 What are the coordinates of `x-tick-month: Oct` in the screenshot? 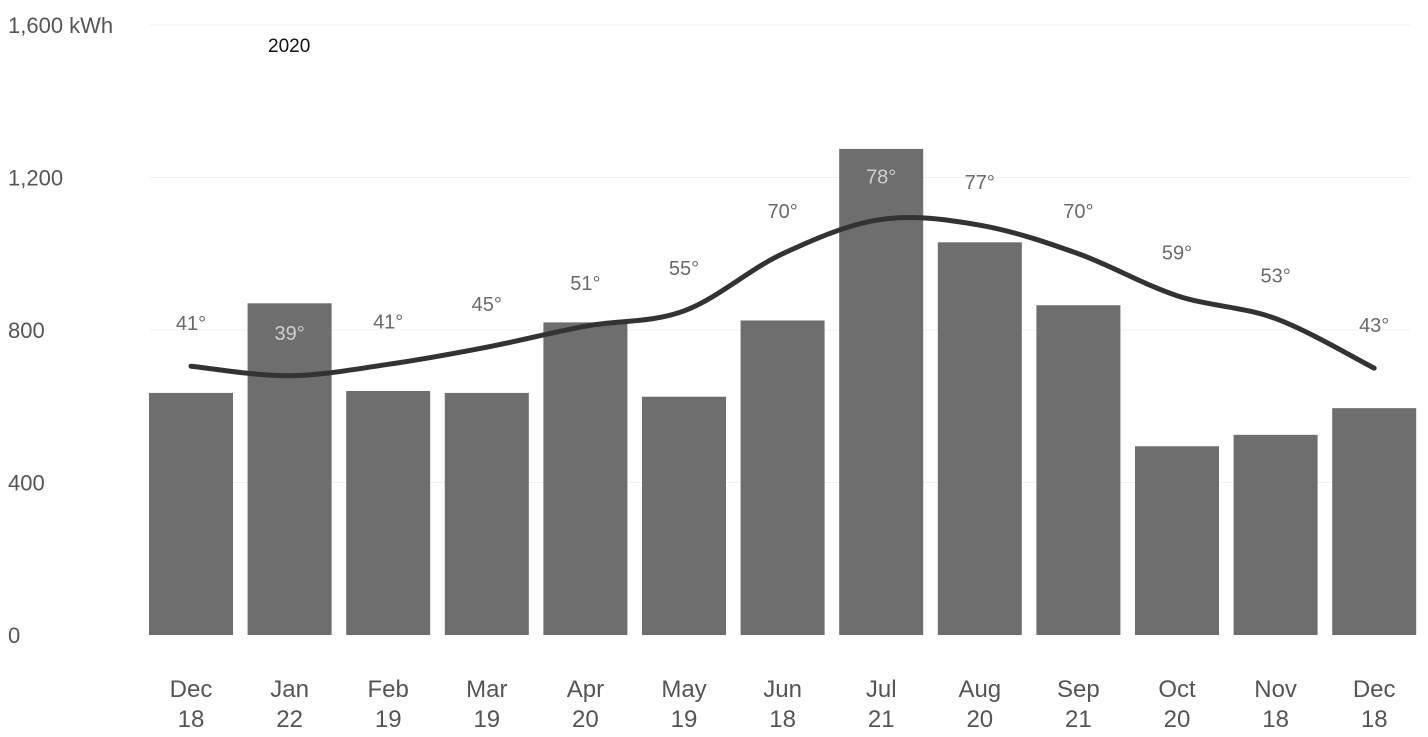 It's located at (1177, 689).